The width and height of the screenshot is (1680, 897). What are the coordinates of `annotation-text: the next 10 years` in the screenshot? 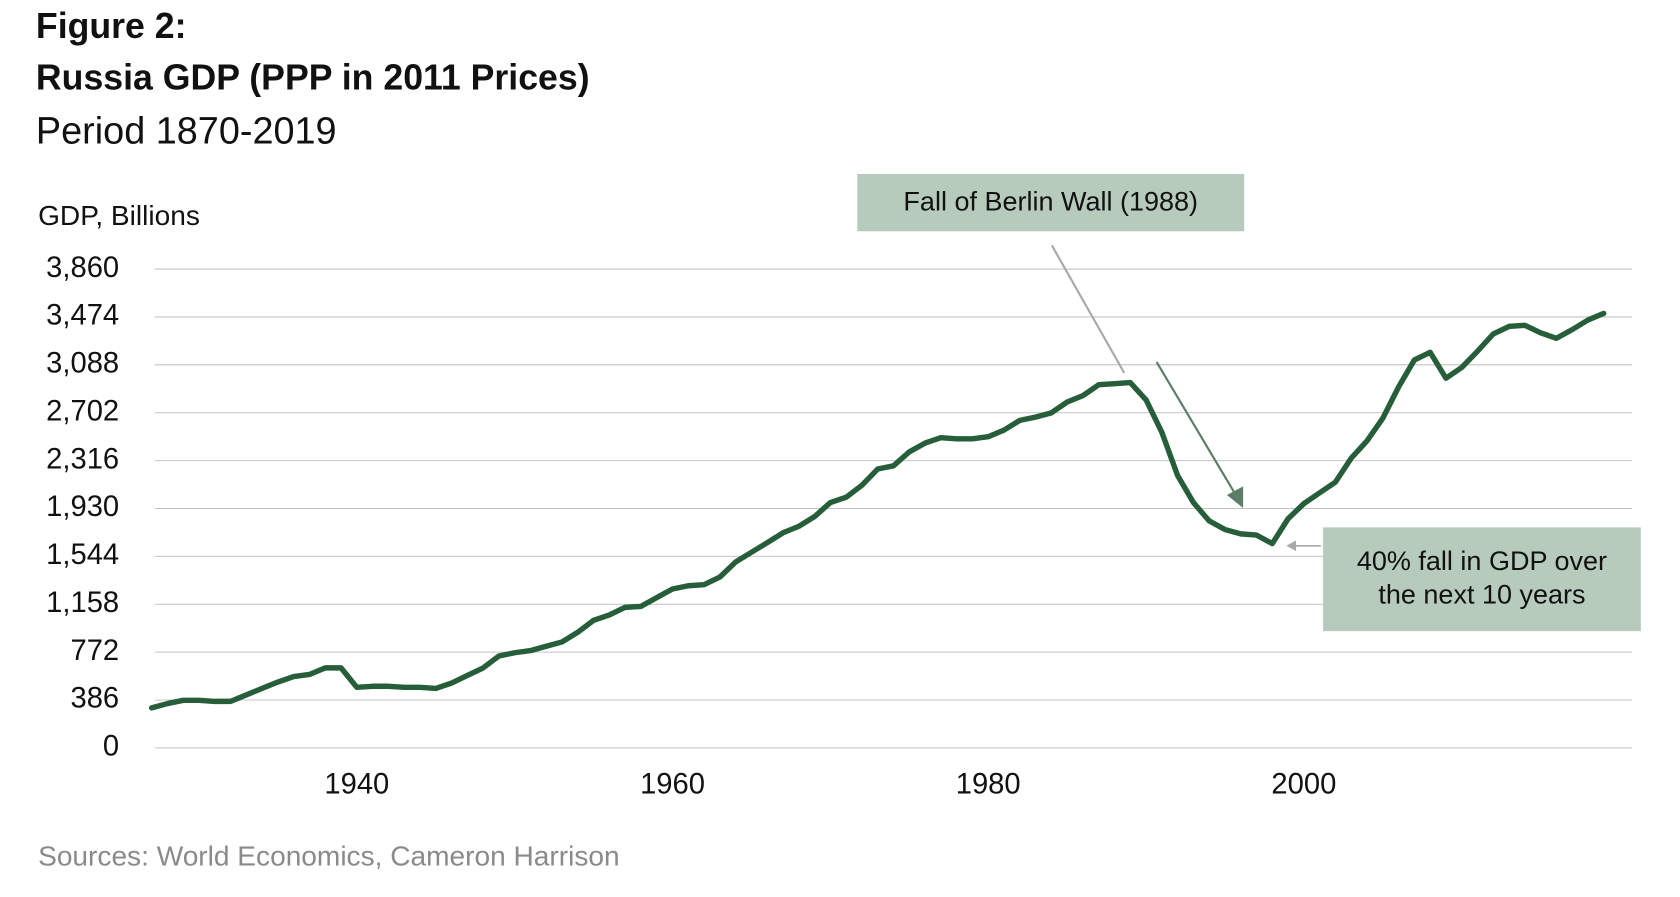 It's located at (1481, 595).